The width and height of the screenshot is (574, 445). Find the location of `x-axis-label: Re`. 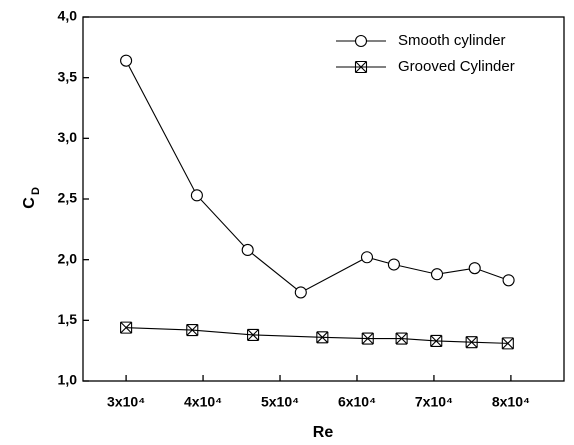

x-axis-label: Re is located at coordinates (323, 432).